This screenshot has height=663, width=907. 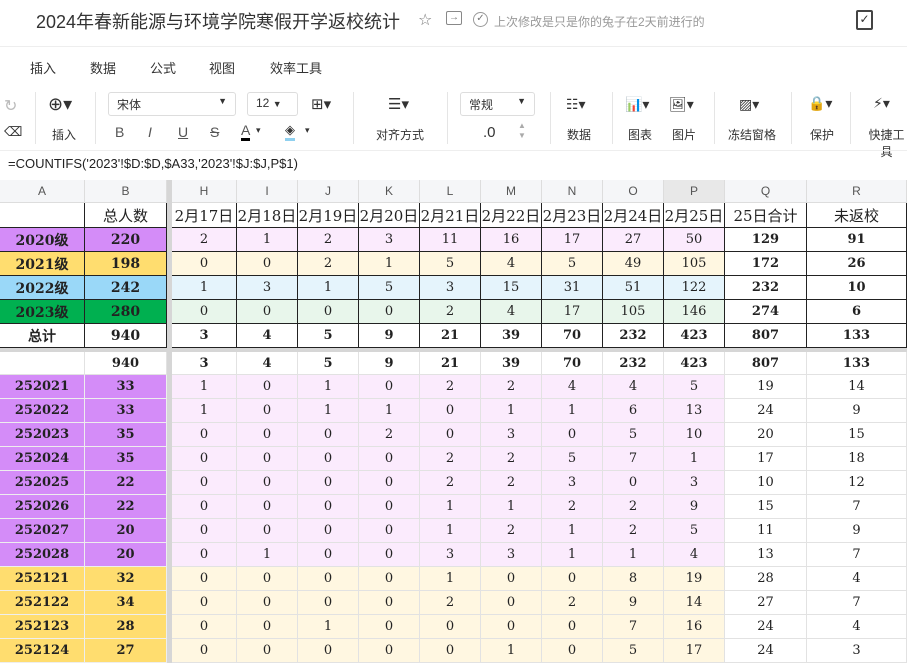 What do you see at coordinates (857, 288) in the screenshot?
I see `summary-cell: 10` at bounding box center [857, 288].